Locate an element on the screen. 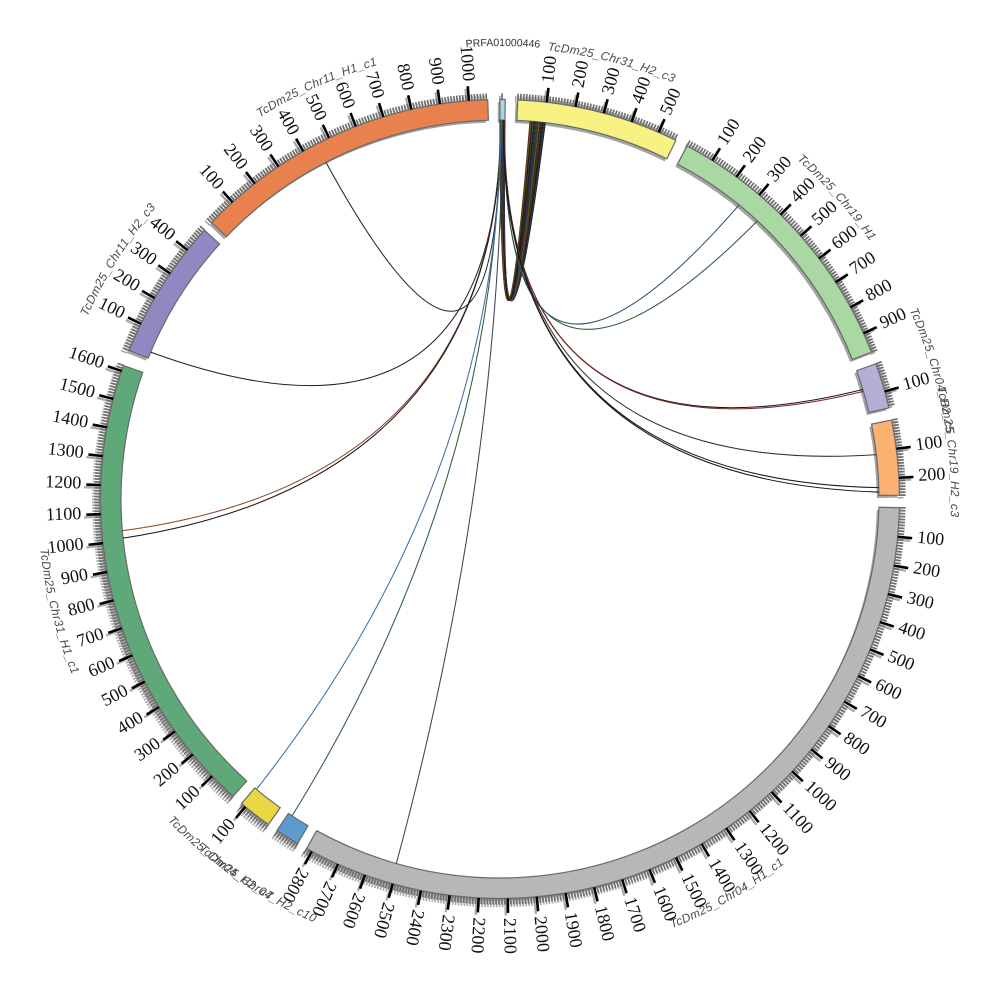 The image size is (1000, 1005). svg-text: 1200 is located at coordinates (63, 481).